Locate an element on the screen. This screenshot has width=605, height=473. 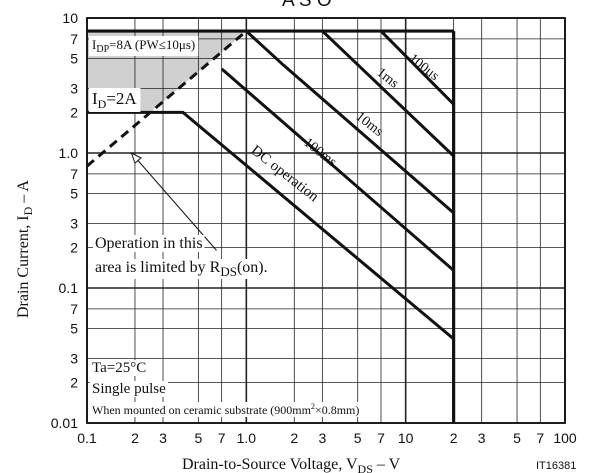
idp-label-bg is located at coordinates (144, 46).